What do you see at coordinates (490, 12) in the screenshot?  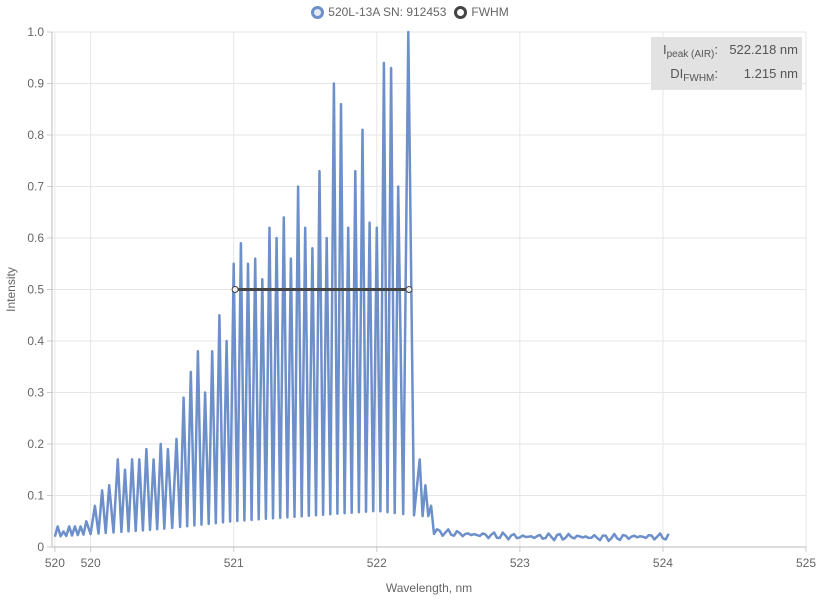 I see `legend-fwhm-label: FWHM` at bounding box center [490, 12].